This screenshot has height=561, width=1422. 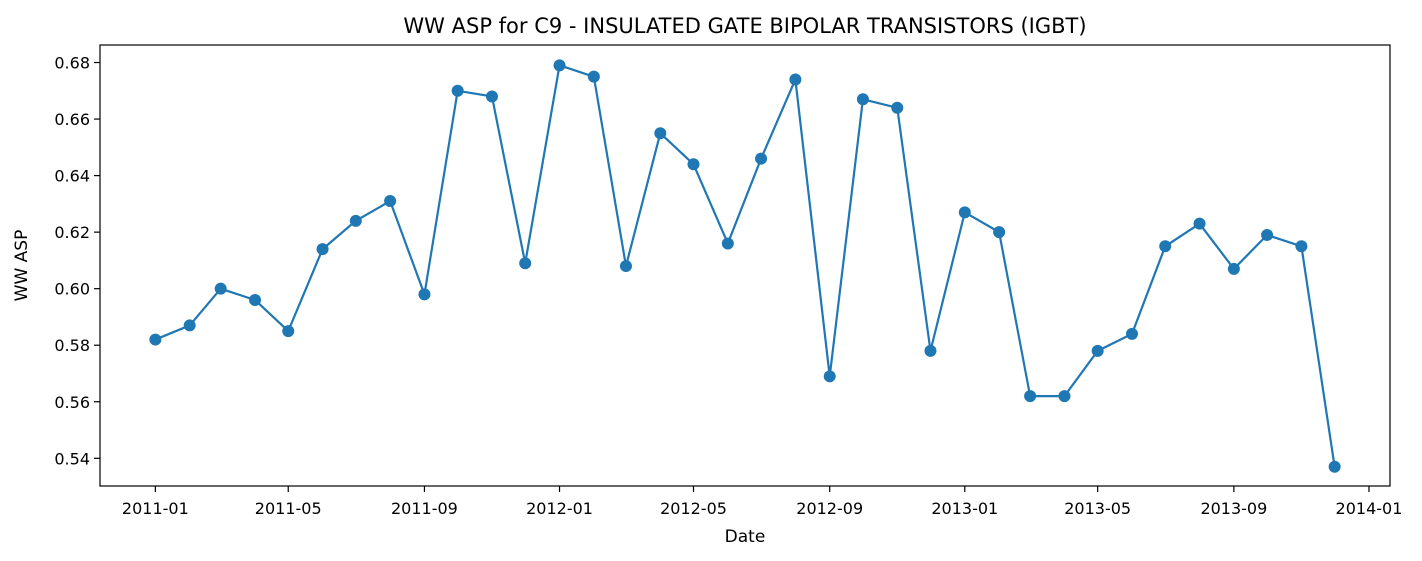 I want to click on y-tick-label: 0.58, so click(x=72, y=345).